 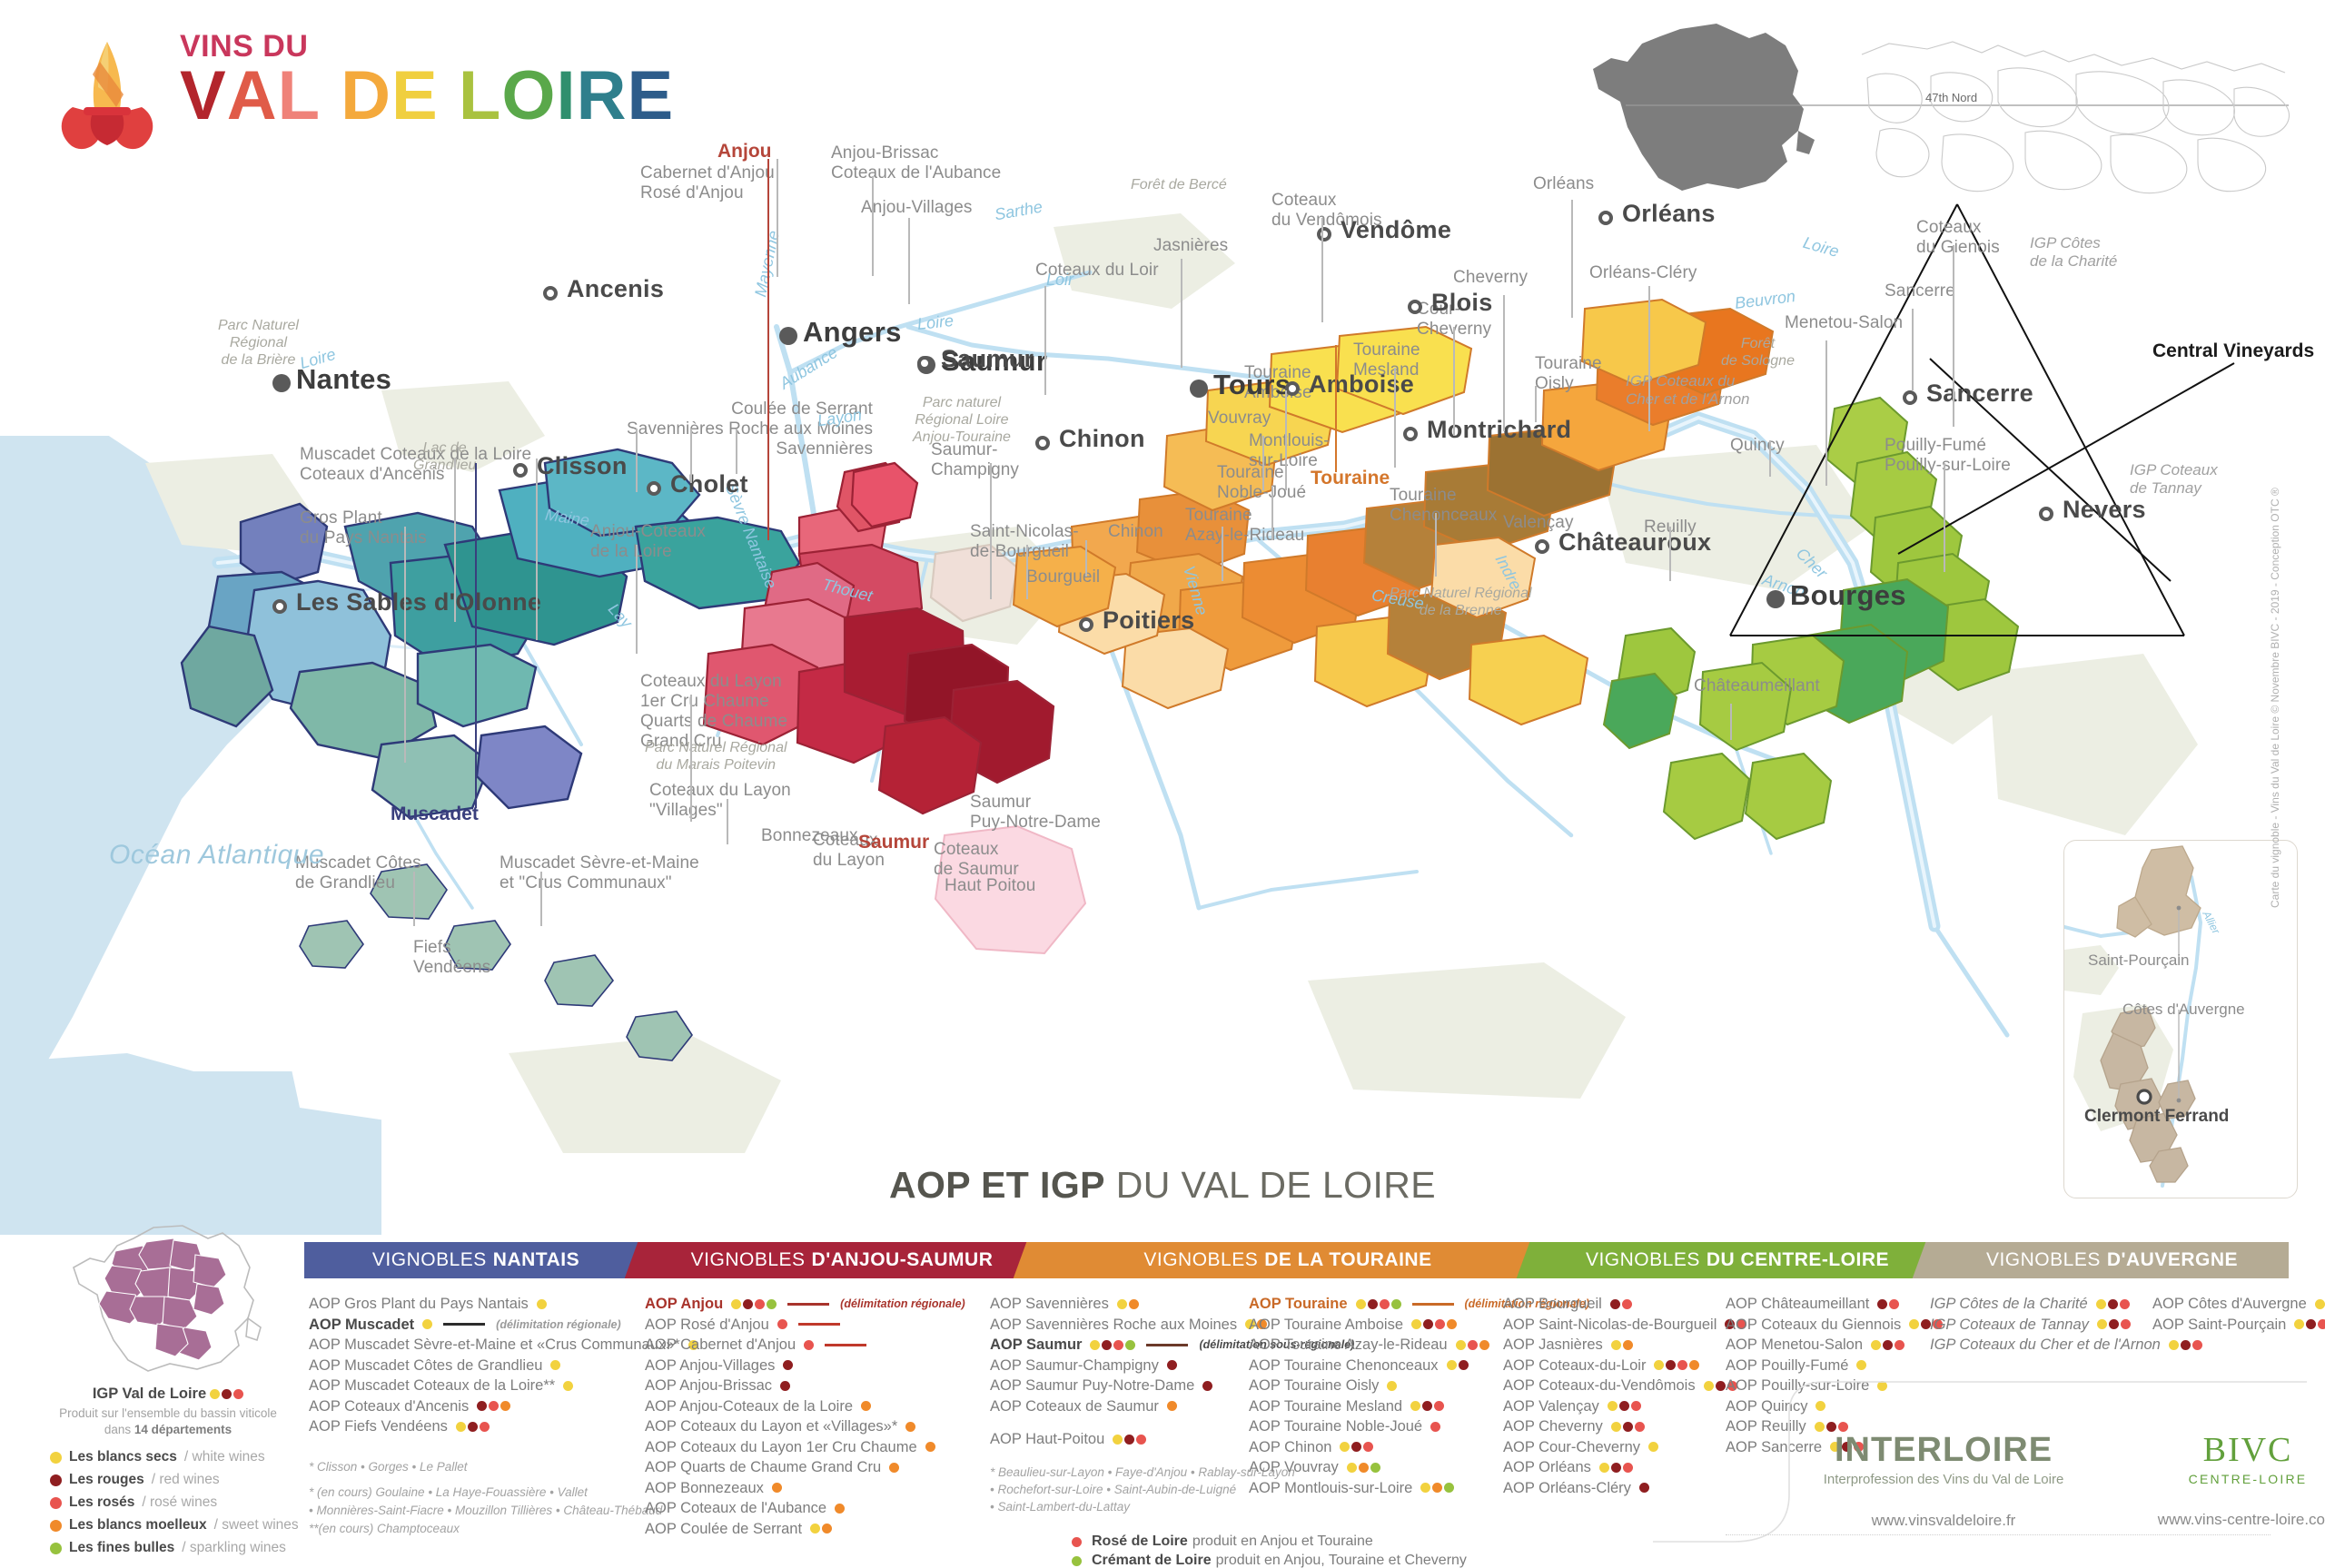 What do you see at coordinates (1097, 270) in the screenshot?
I see `map-region-label: Coteaux du Loir` at bounding box center [1097, 270].